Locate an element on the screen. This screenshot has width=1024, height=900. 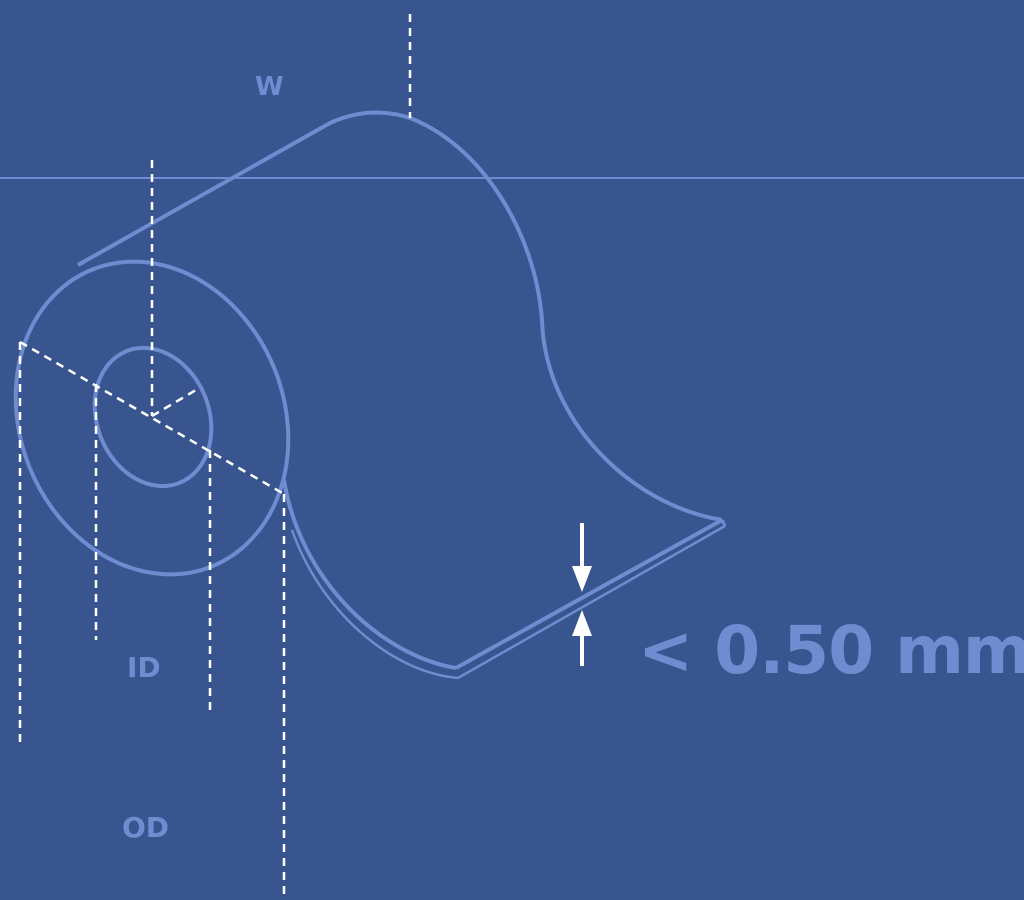
sheet-tip is located at coordinates (723, 523).